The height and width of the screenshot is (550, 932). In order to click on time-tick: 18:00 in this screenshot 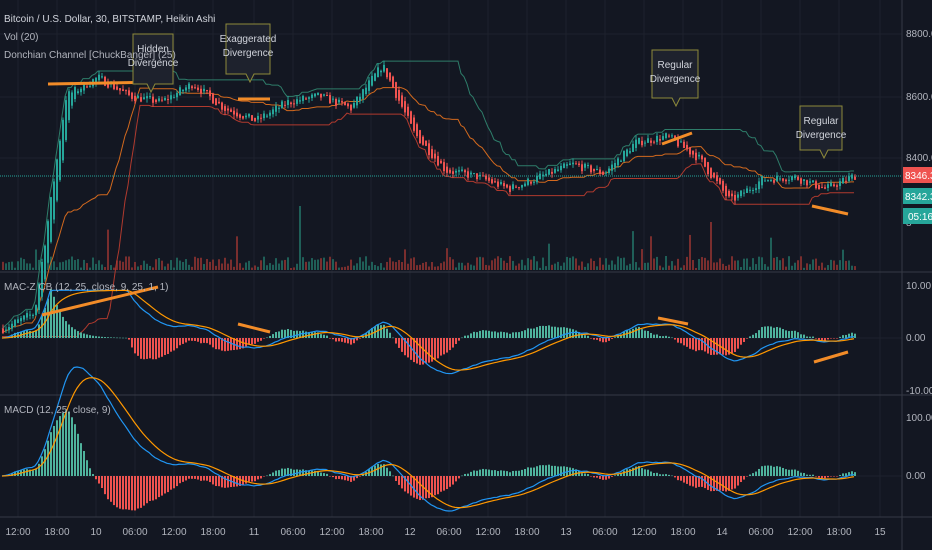, I will do `click(212, 532)`.